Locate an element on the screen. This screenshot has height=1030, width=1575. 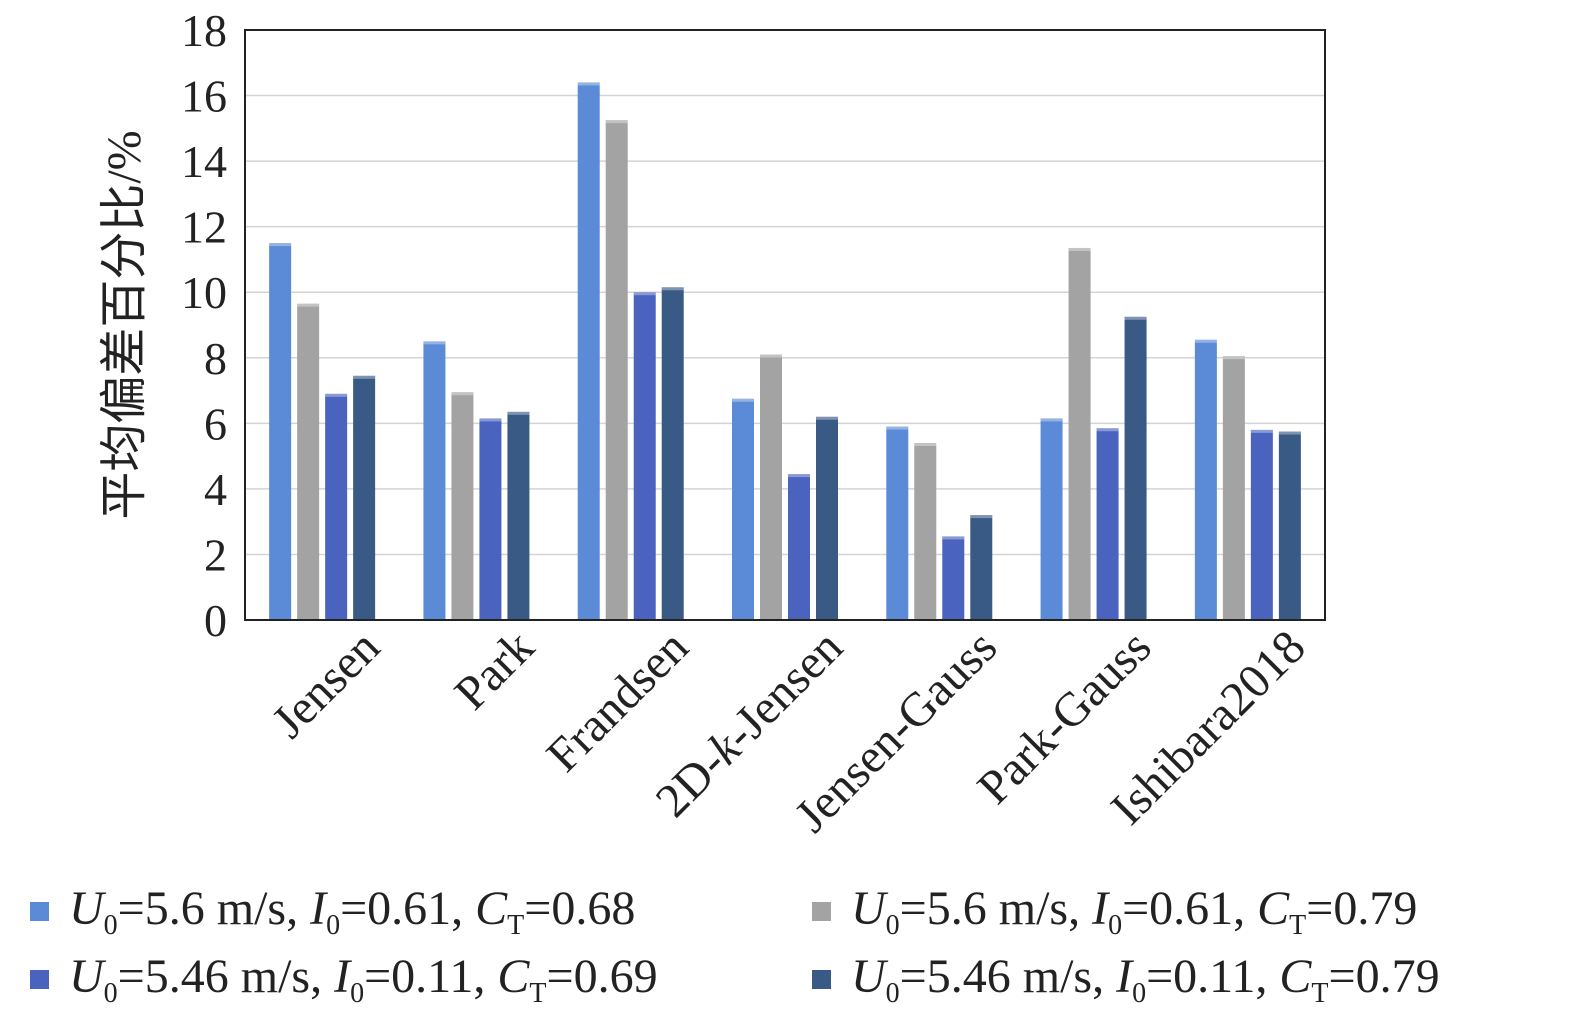
legend-item: U0=5.6 m/s, I0=0.61, CT=0.79 is located at coordinates (1114, 911).